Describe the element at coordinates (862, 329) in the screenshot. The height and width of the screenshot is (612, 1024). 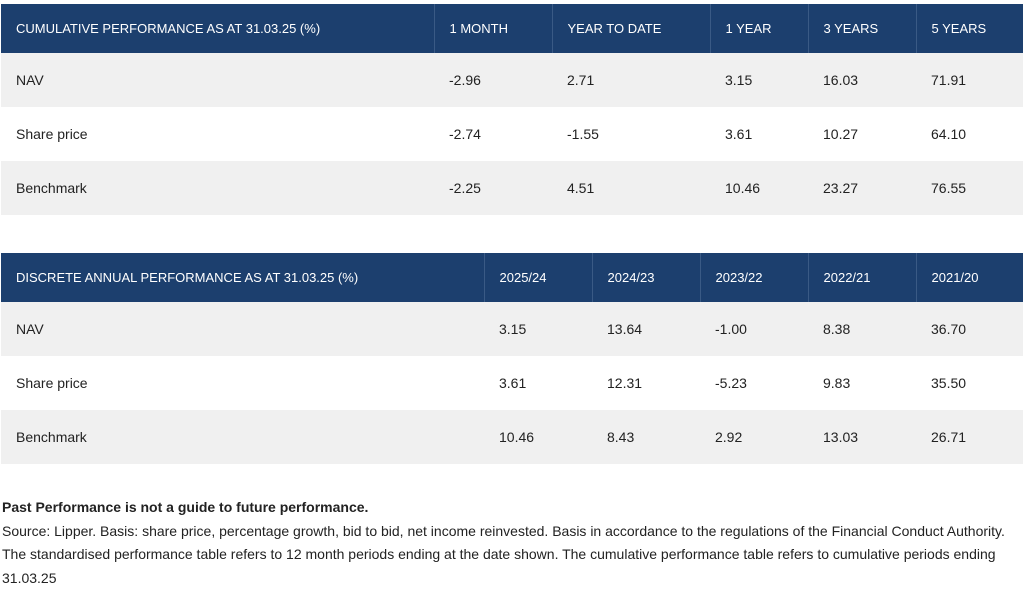
I see `table-cell: 8.38` at that location.